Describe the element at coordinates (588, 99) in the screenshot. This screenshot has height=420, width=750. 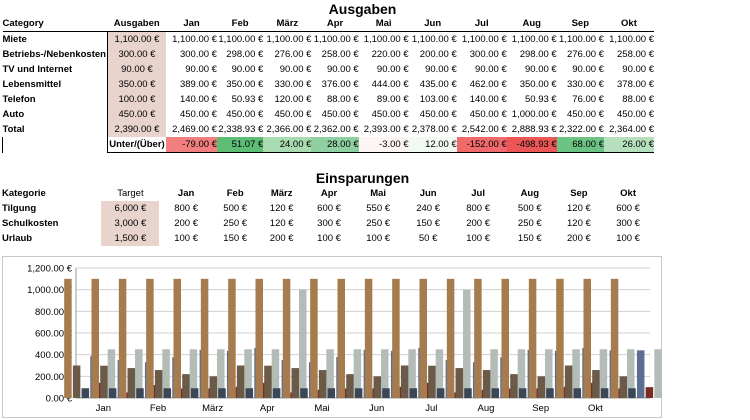
I see `expense-value-cell: 76.00 €` at that location.